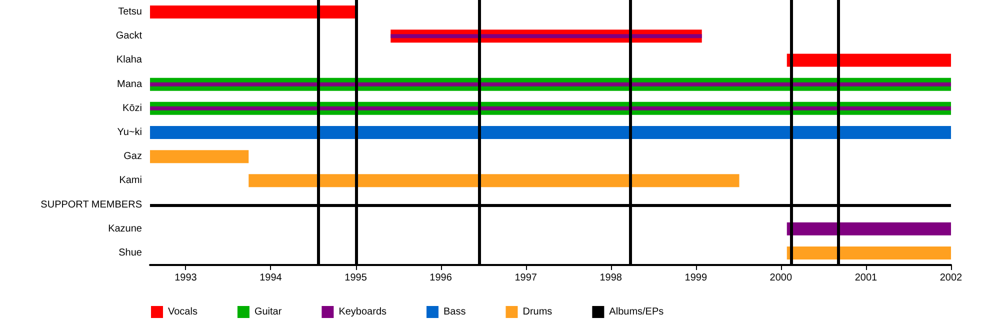  I want to click on y-tick-label: Kami, so click(130, 180).